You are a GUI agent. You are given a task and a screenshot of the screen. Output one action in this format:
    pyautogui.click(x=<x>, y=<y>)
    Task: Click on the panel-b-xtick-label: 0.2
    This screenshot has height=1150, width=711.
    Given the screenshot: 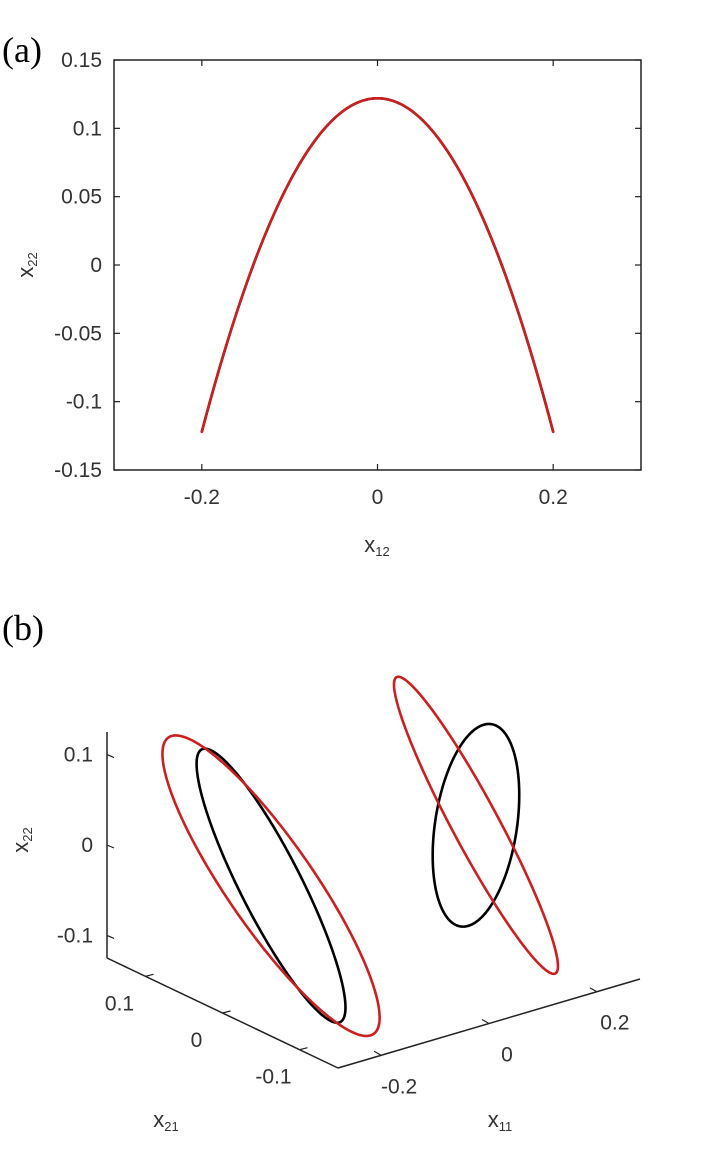 What is the action you would take?
    pyautogui.click(x=614, y=1023)
    